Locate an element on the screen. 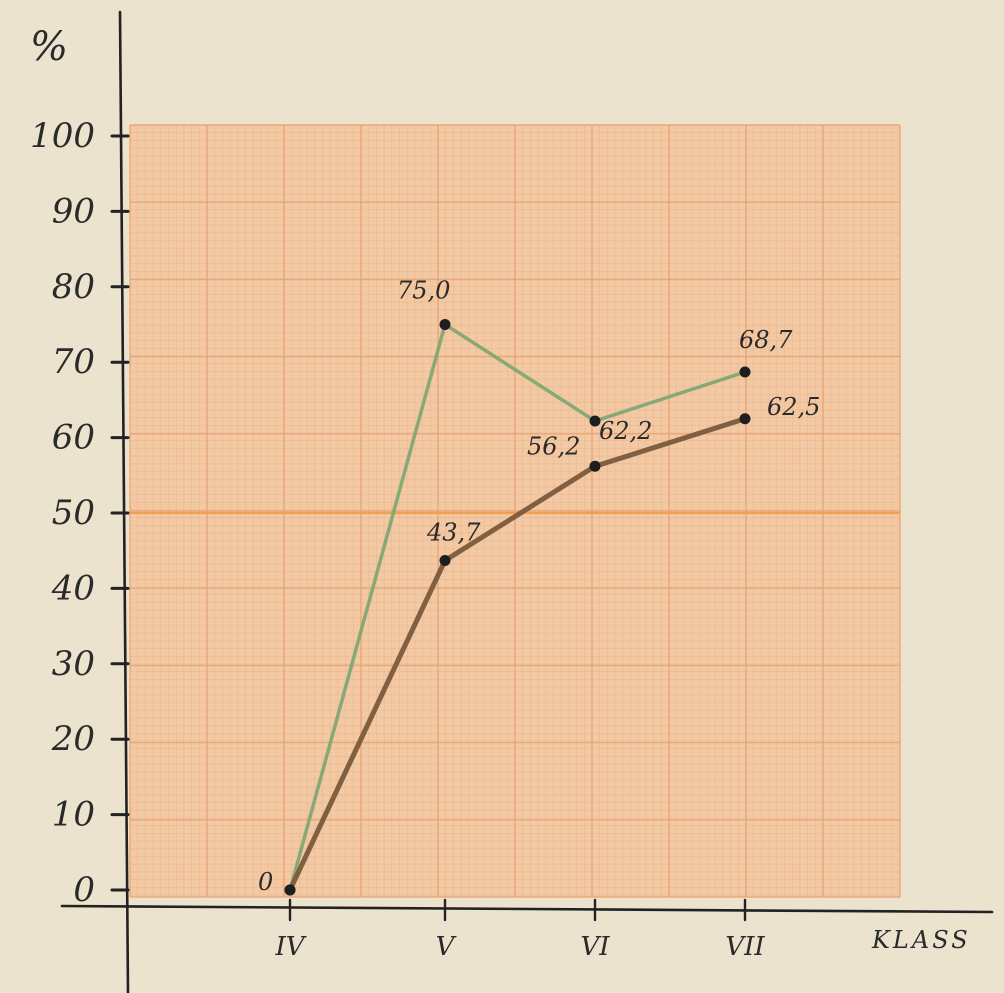 The height and width of the screenshot is (993, 1004). y-tick-label: 80 is located at coordinates (73, 287).